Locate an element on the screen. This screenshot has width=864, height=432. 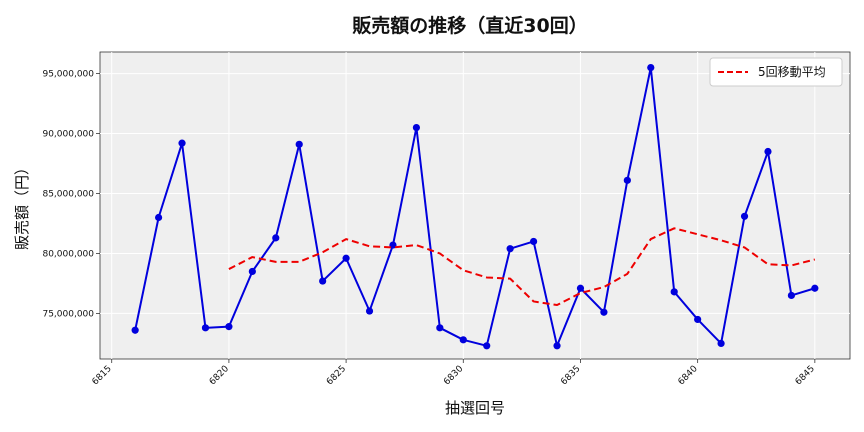
x-tick-label: 6830 is located at coordinates (453, 375).